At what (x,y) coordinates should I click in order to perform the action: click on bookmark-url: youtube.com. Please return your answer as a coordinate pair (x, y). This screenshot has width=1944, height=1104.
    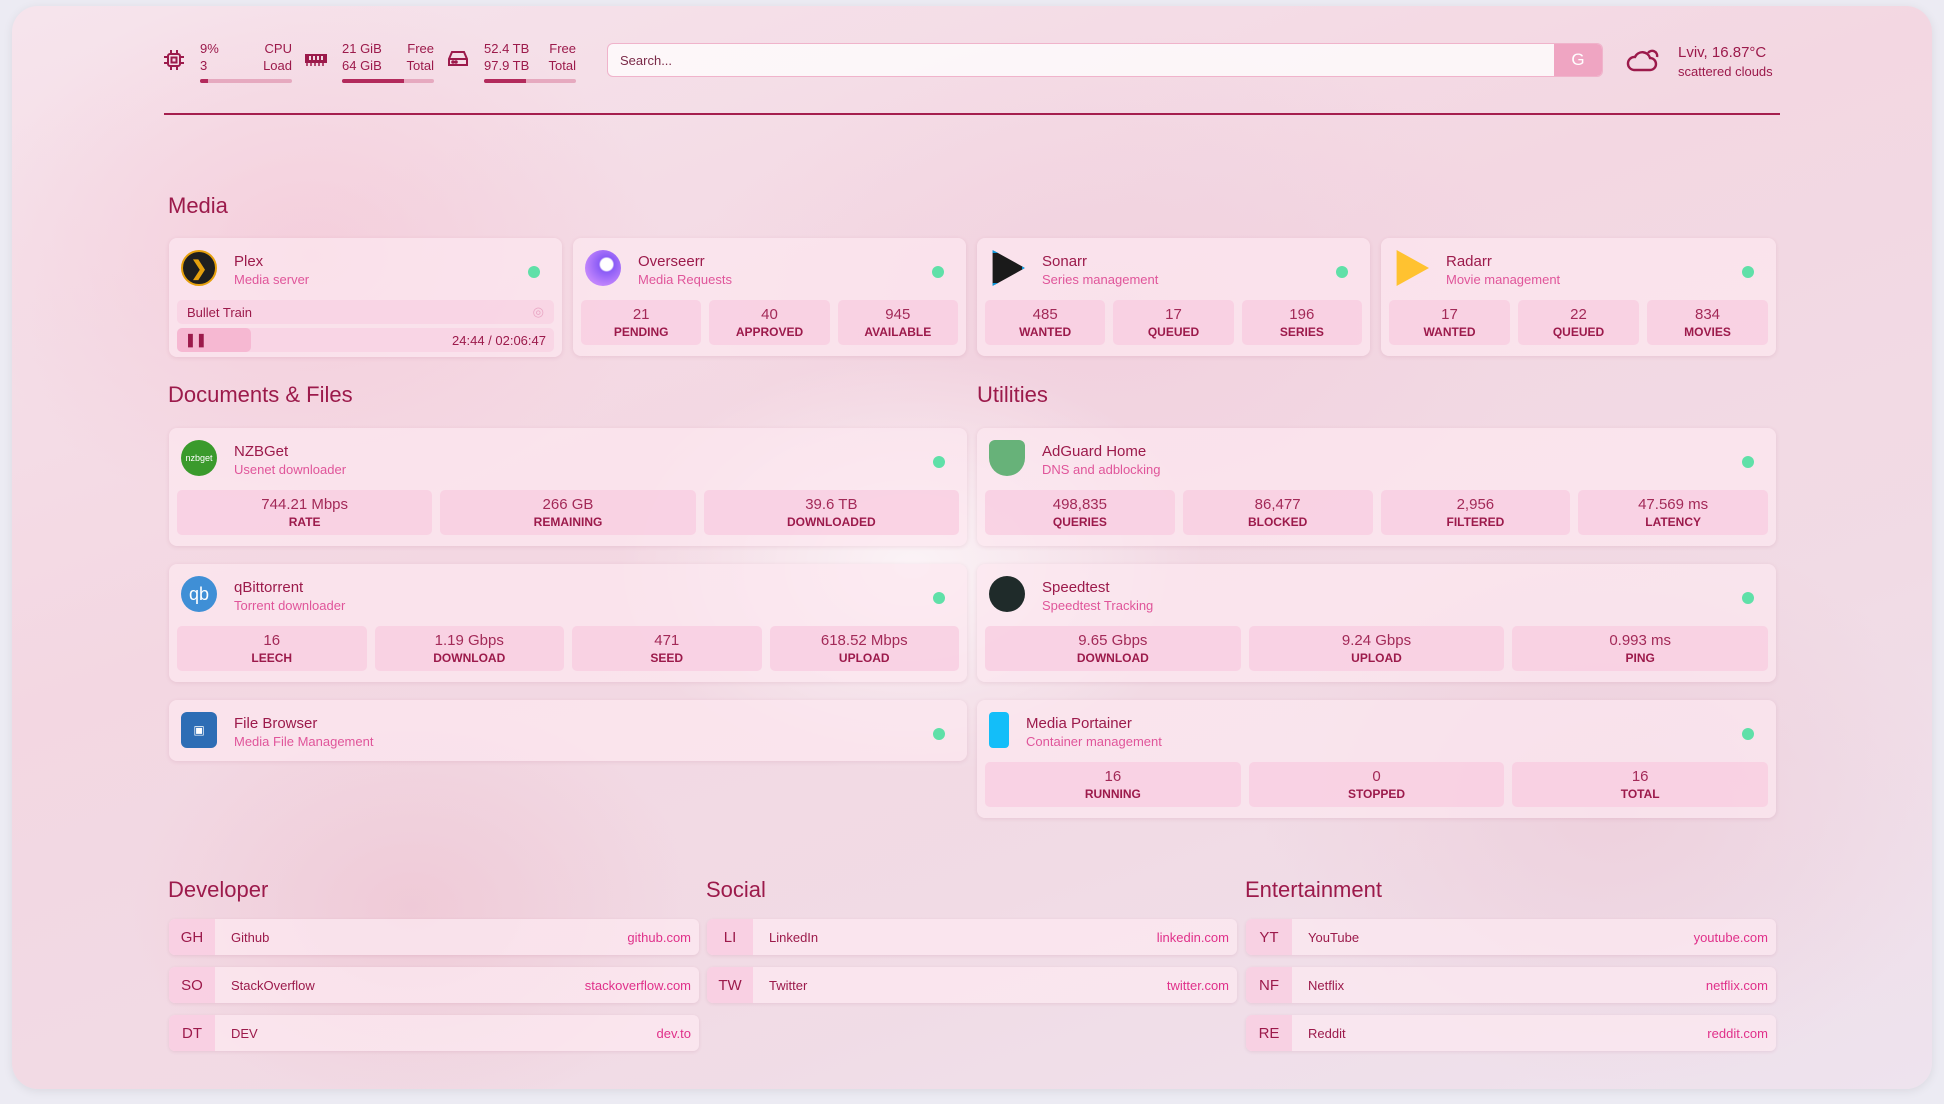
    Looking at the image, I should click on (1730, 937).